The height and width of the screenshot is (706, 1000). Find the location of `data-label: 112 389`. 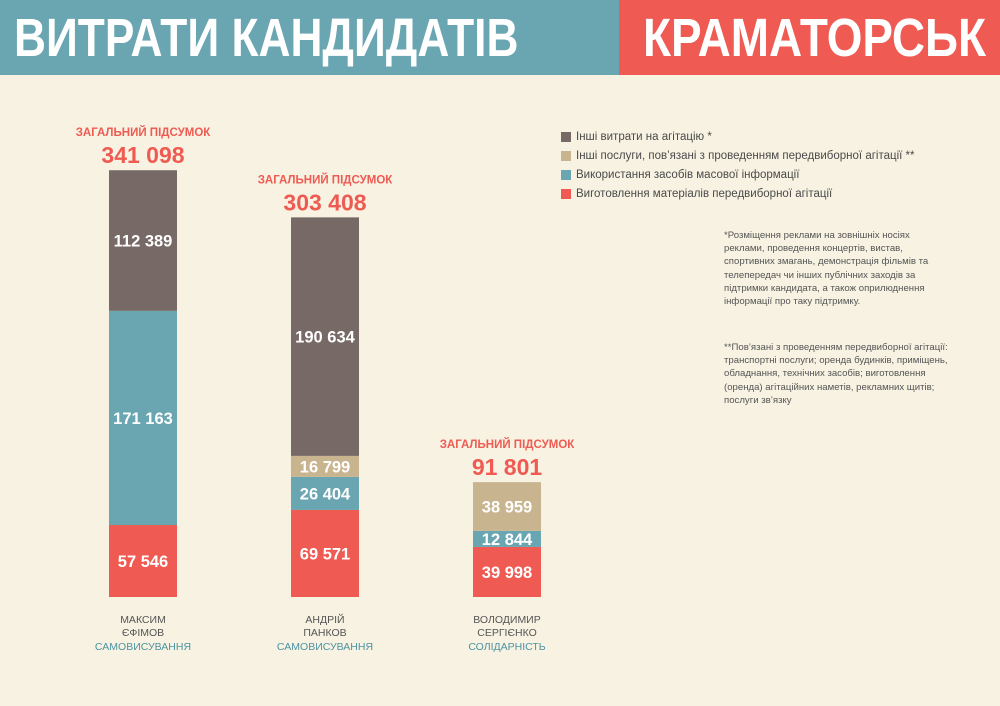

data-label: 112 389 is located at coordinates (143, 242).